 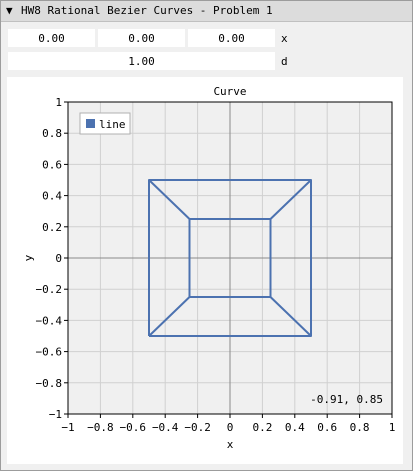 What do you see at coordinates (49, 289) in the screenshot?
I see `y-tick-label: −0.2` at bounding box center [49, 289].